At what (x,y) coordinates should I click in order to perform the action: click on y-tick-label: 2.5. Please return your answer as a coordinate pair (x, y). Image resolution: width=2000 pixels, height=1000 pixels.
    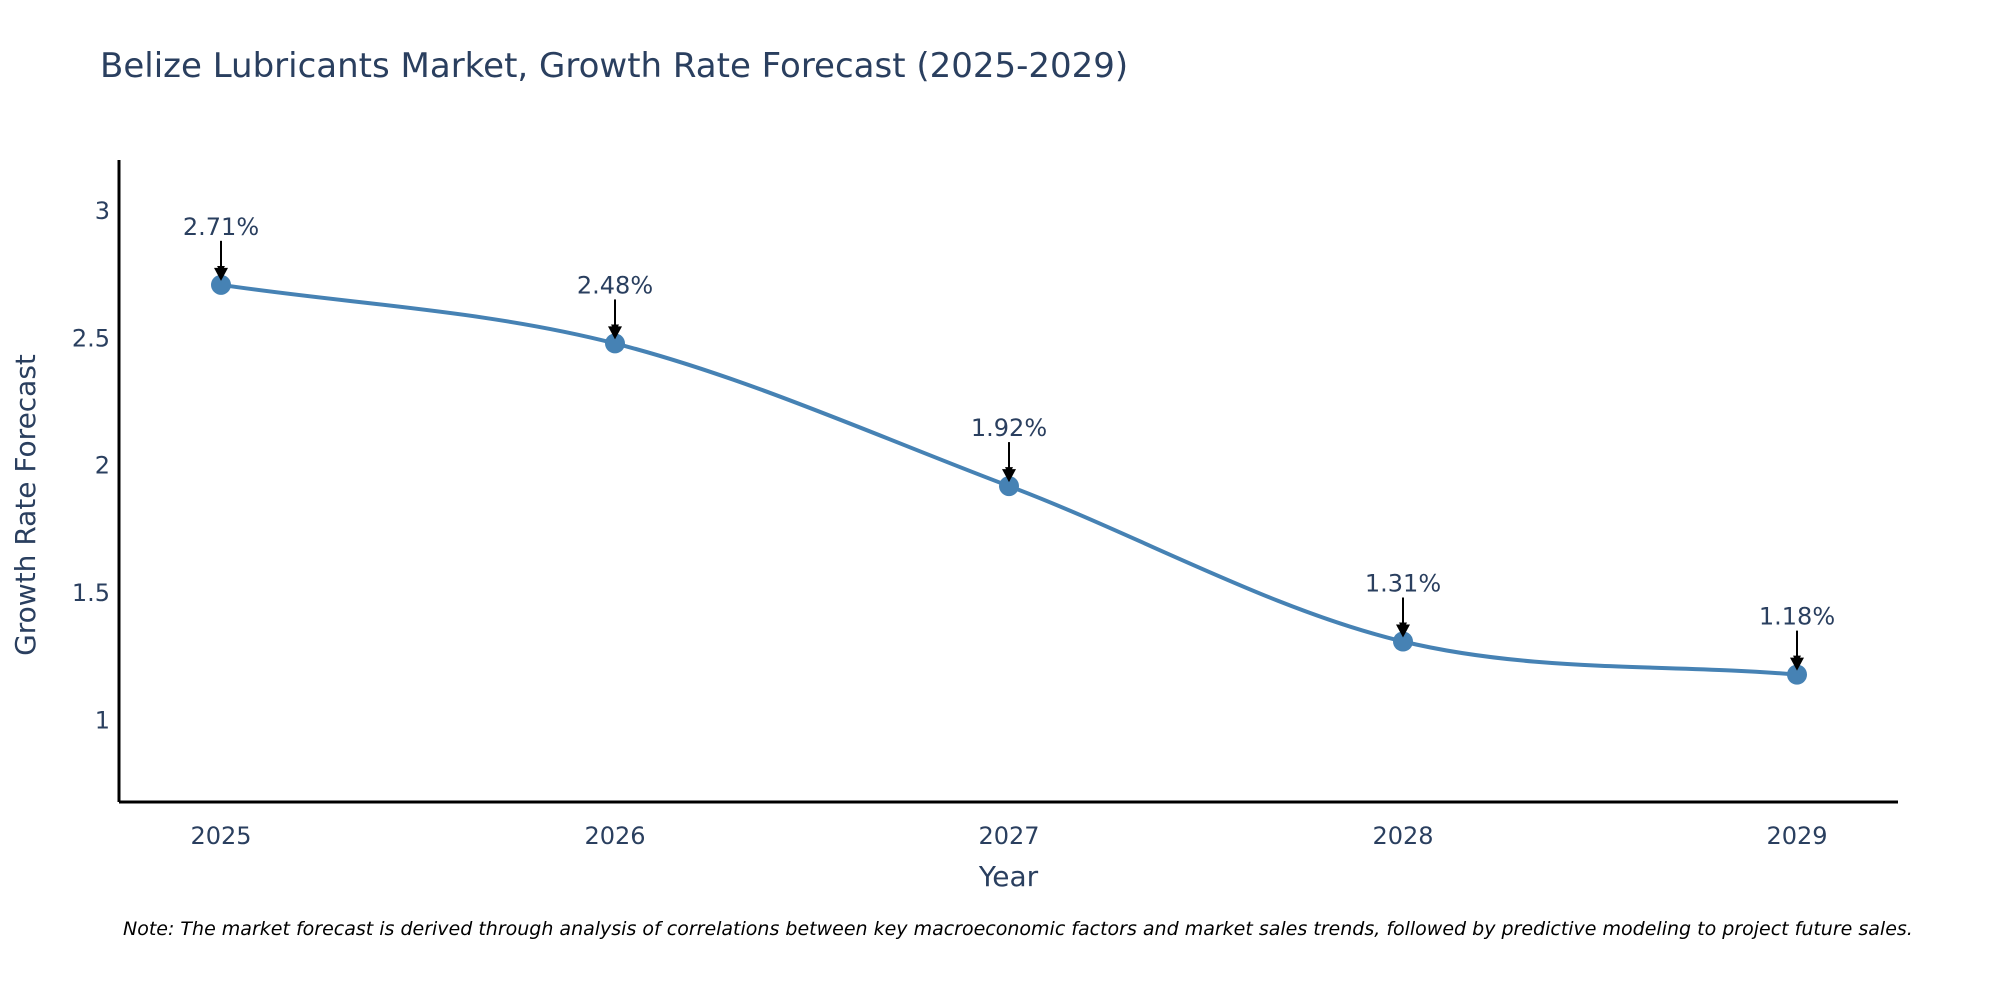
    Looking at the image, I should click on (91, 338).